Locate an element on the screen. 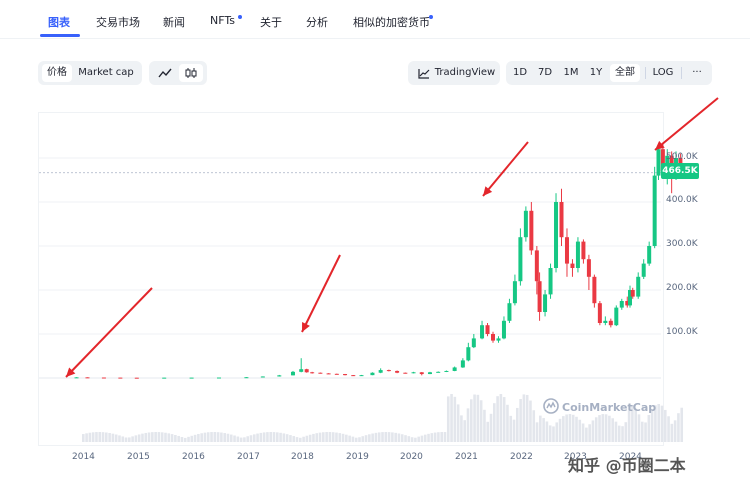 Image resolution: width=750 pixels, height=500 pixels. more-options-button: ··· is located at coordinates (697, 72).